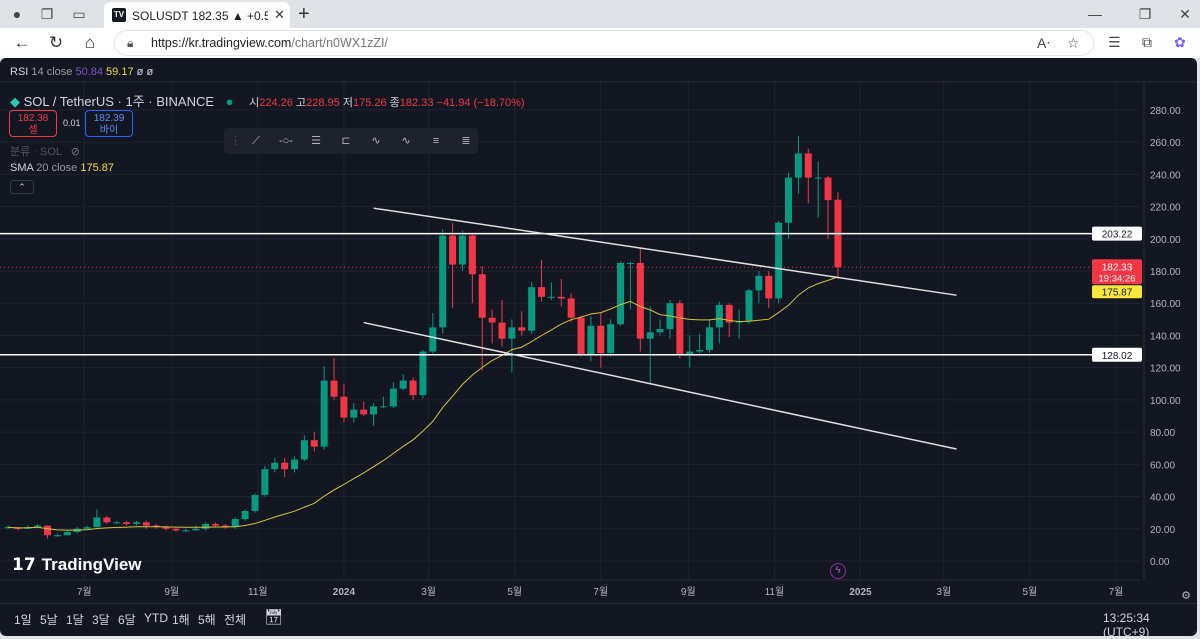 The height and width of the screenshot is (639, 1200). Describe the element at coordinates (1043, 43) in the screenshot. I see `read-aloud-icon: Aᐧ` at that location.